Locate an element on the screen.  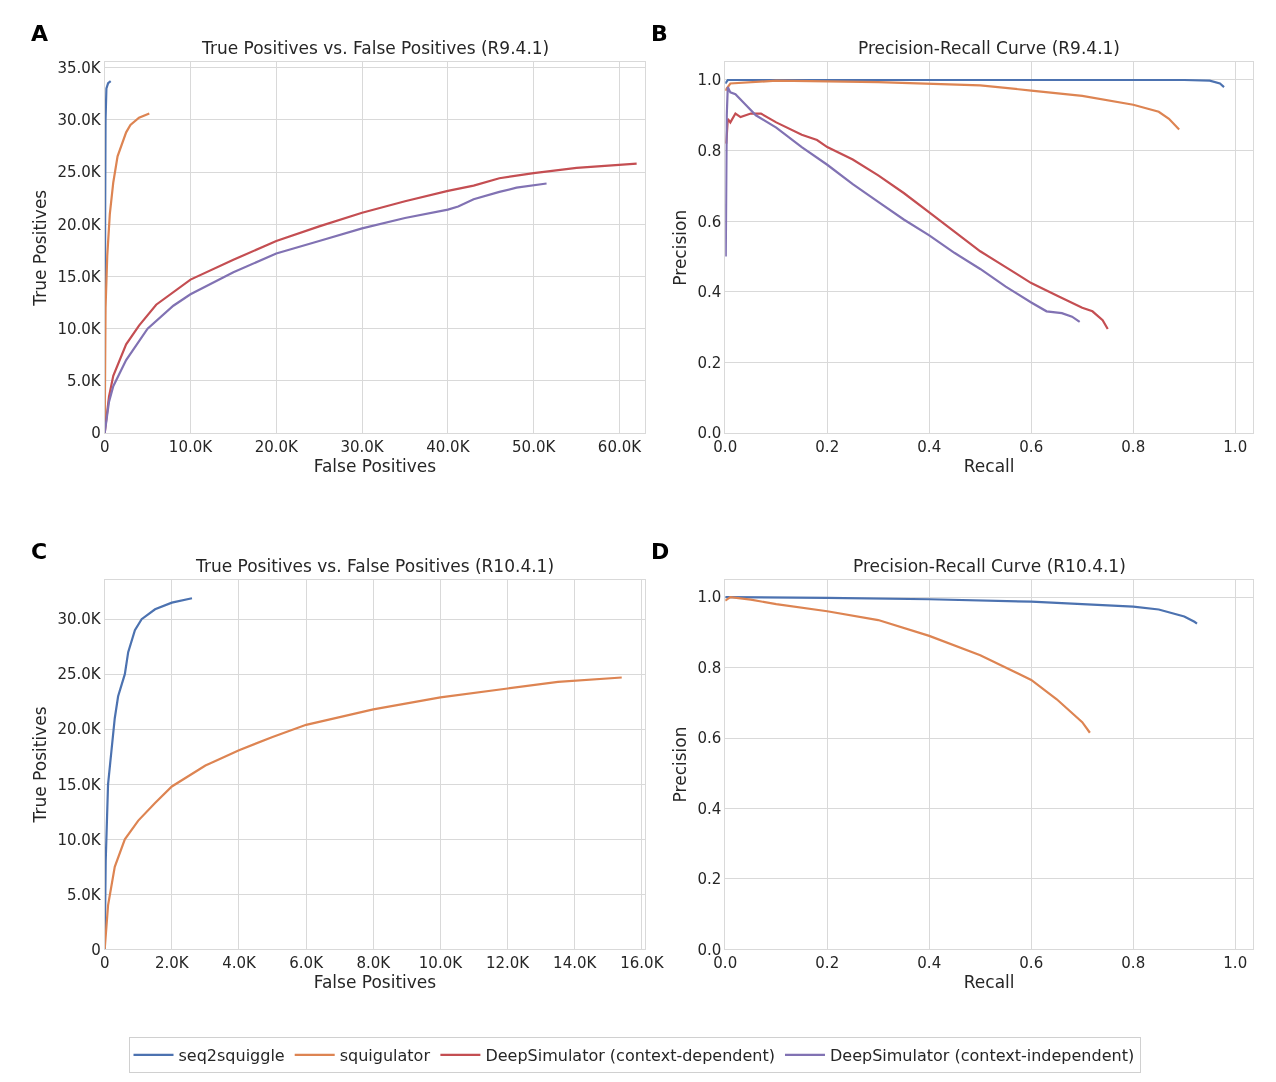
legend-label: DeepSimulator (context-dependent) is located at coordinates (630, 1056).